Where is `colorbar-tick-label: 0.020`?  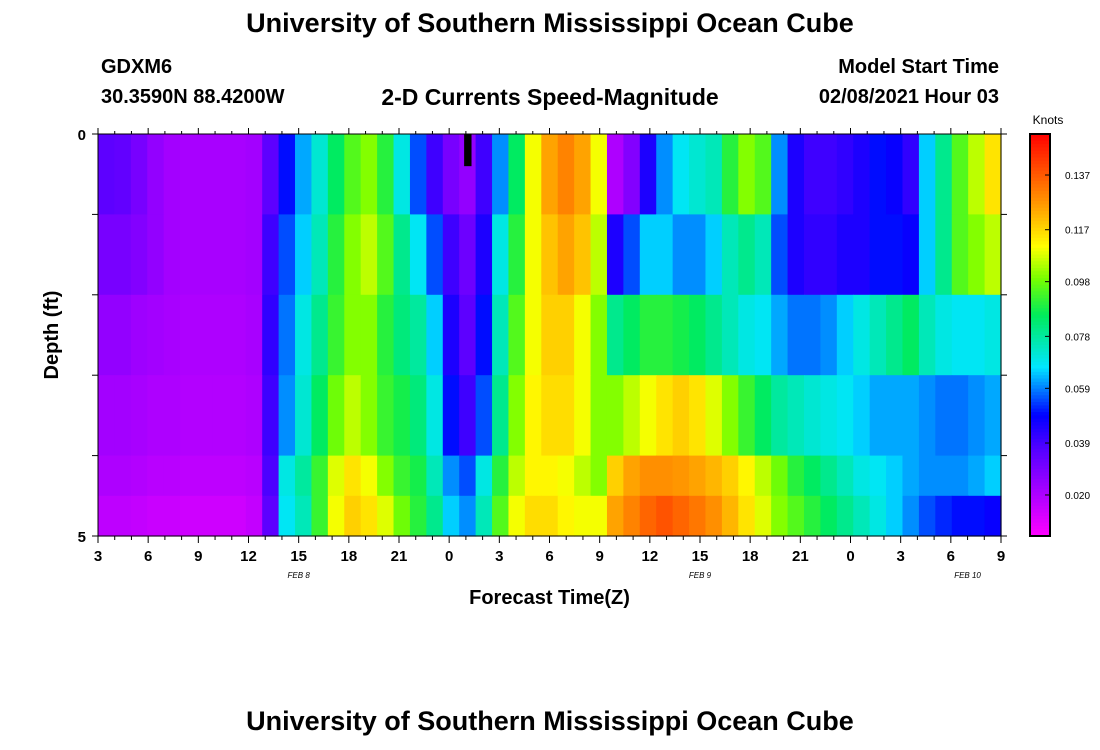 colorbar-tick-label: 0.020 is located at coordinates (1077, 496).